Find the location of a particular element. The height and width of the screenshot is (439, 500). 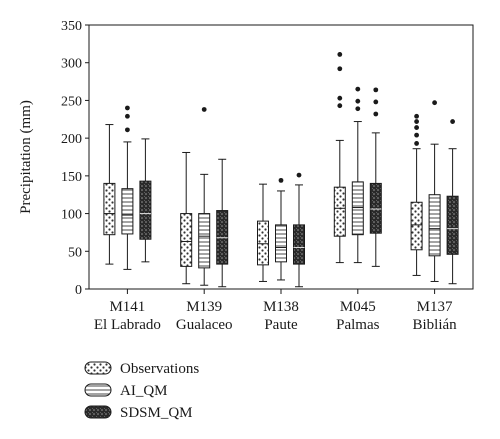

category-station-label: Palmas is located at coordinates (357, 325).